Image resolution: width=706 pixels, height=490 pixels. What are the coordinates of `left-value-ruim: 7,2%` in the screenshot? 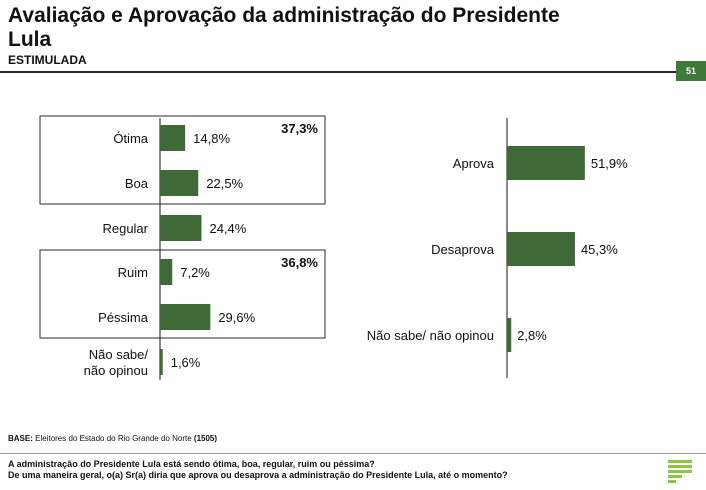 It's located at (195, 272).